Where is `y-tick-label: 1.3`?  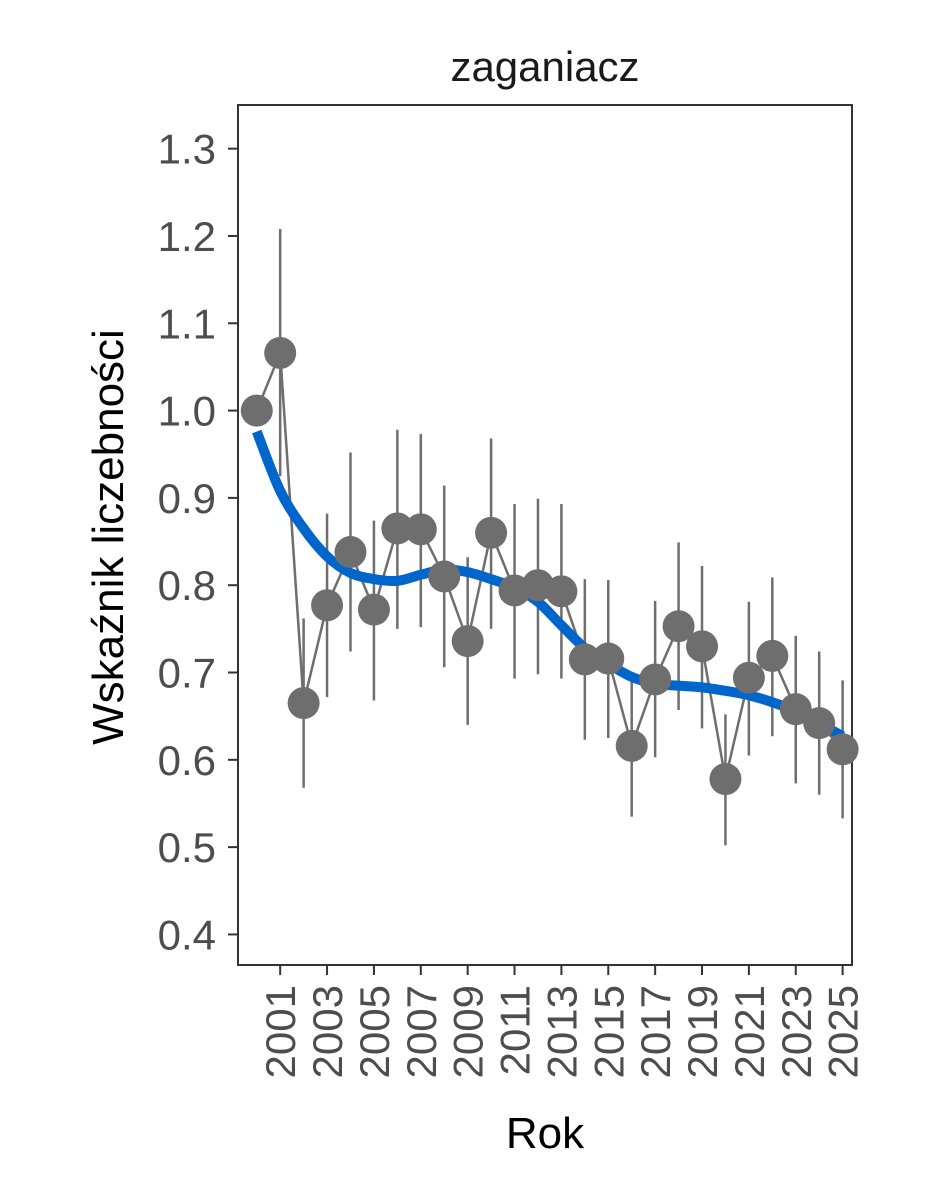 y-tick-label: 1.3 is located at coordinates (187, 149).